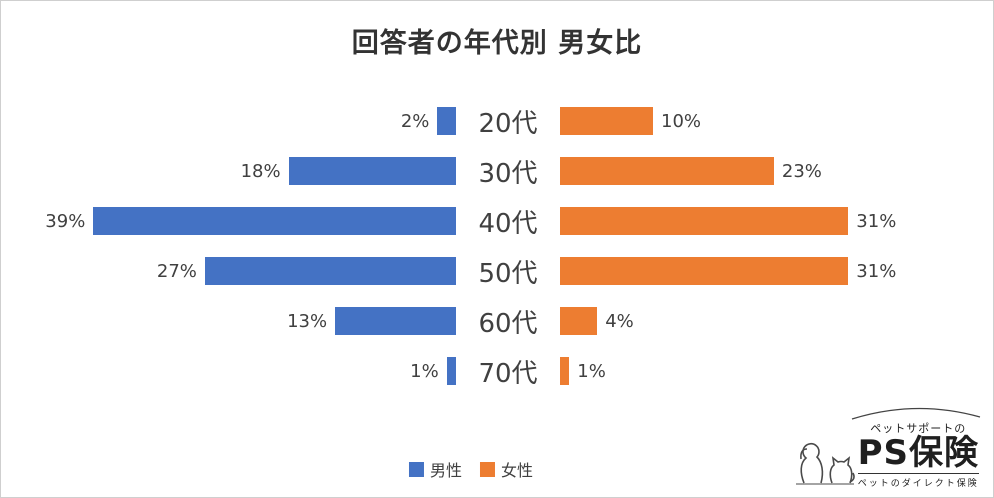 The image size is (994, 498). Describe the element at coordinates (508, 173) in the screenshot. I see `category-label: 30代` at that location.